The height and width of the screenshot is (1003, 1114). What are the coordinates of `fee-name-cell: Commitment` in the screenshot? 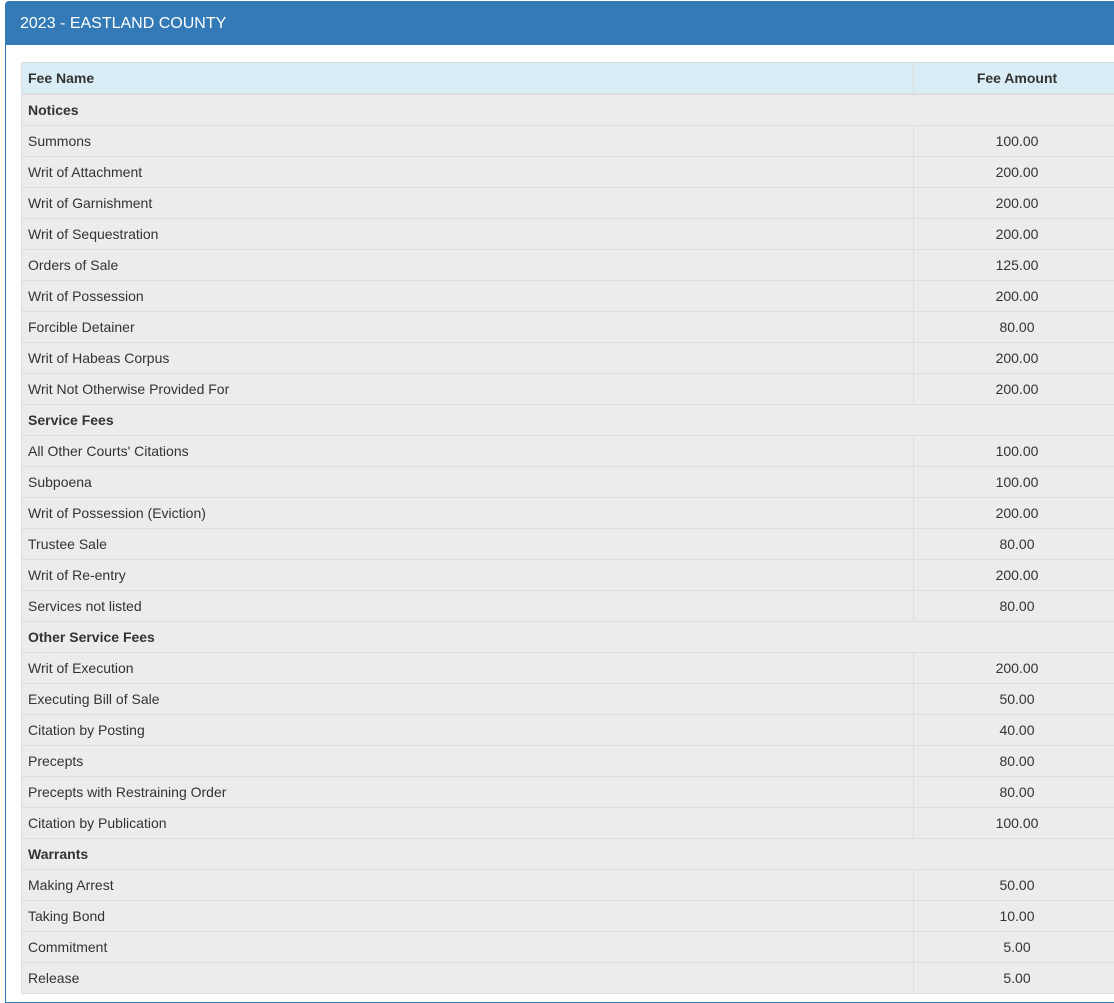 It's located at (468, 947).